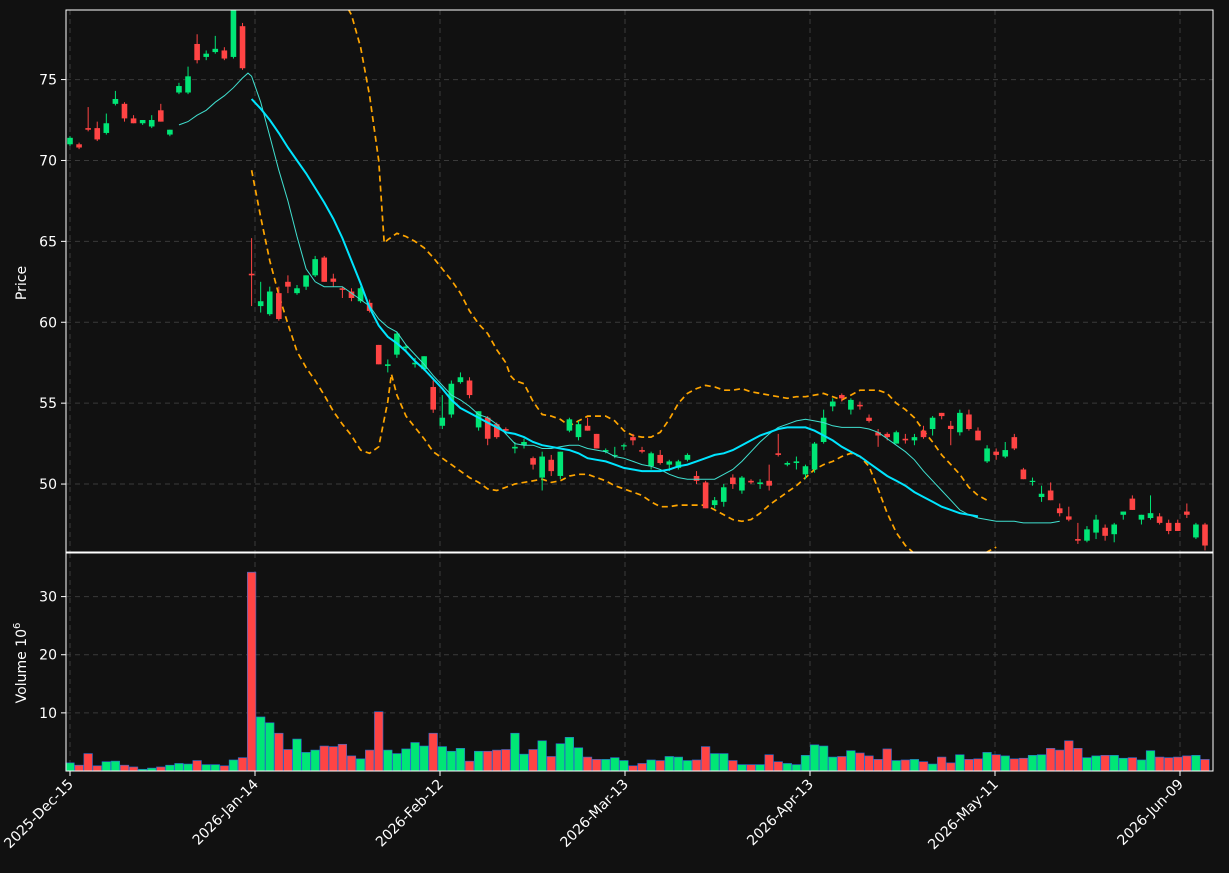 This screenshot has height=873, width=1229. I want to click on price-tick-label: 60, so click(48, 323).